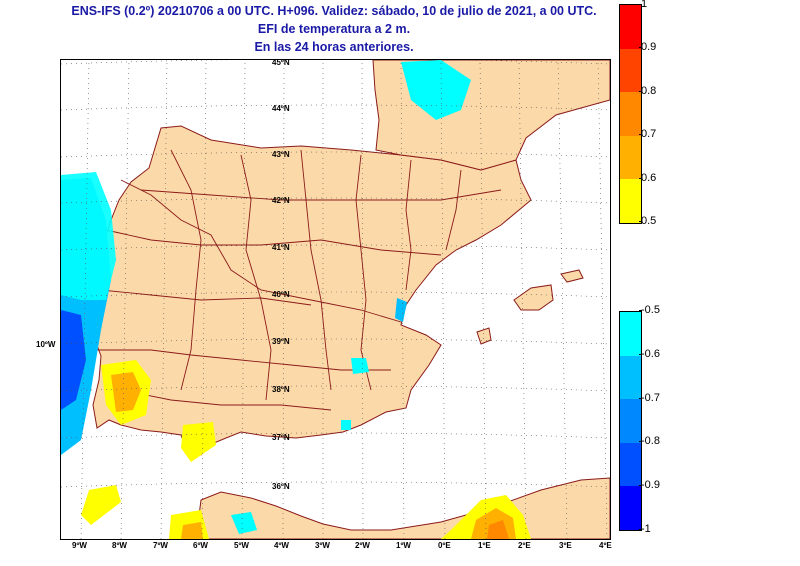  What do you see at coordinates (322, 545) in the screenshot?
I see `lon-label: 3ºW` at bounding box center [322, 545].